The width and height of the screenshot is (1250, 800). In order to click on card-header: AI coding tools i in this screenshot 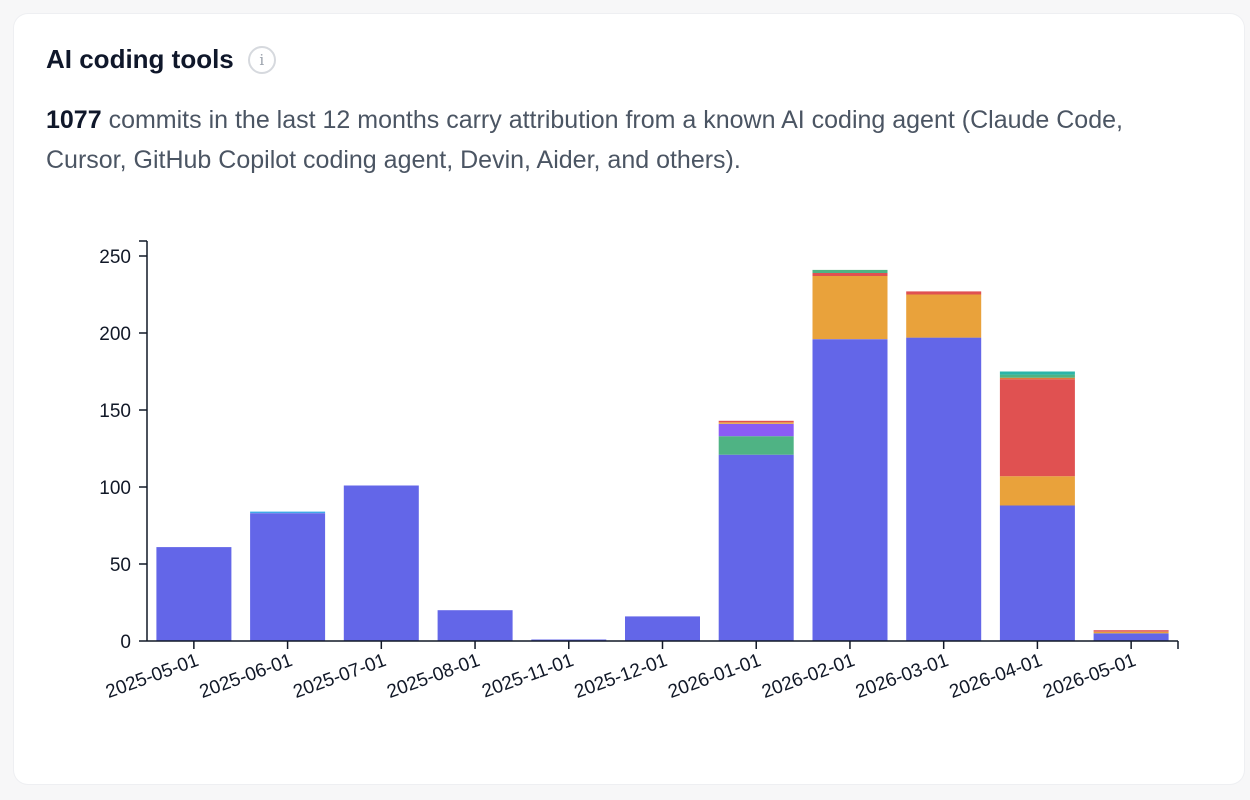, I will do `click(161, 59)`.